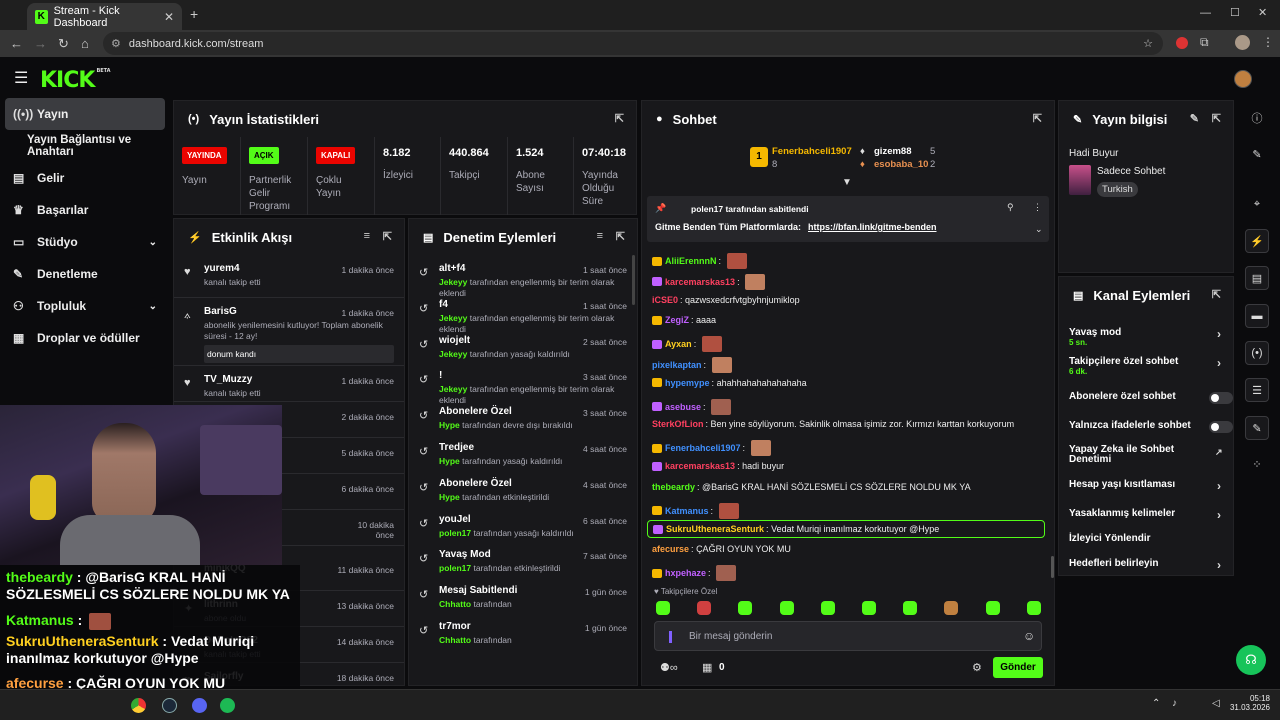 The image size is (1280, 720). Describe the element at coordinates (1257, 119) in the screenshot. I see `info-icon: ⓘ` at that location.